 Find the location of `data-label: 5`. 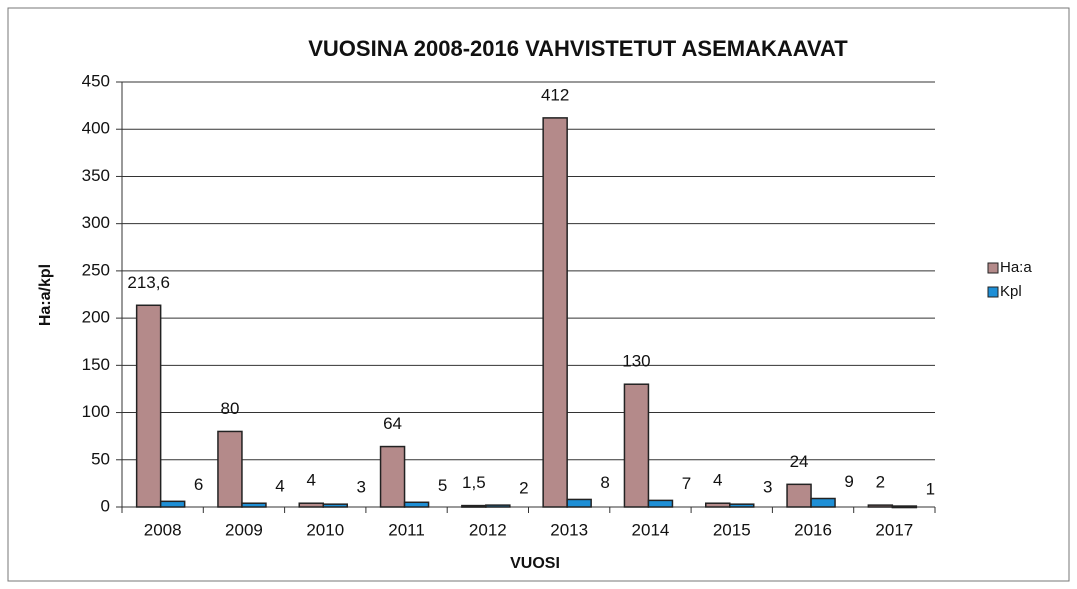

data-label: 5 is located at coordinates (442, 485).